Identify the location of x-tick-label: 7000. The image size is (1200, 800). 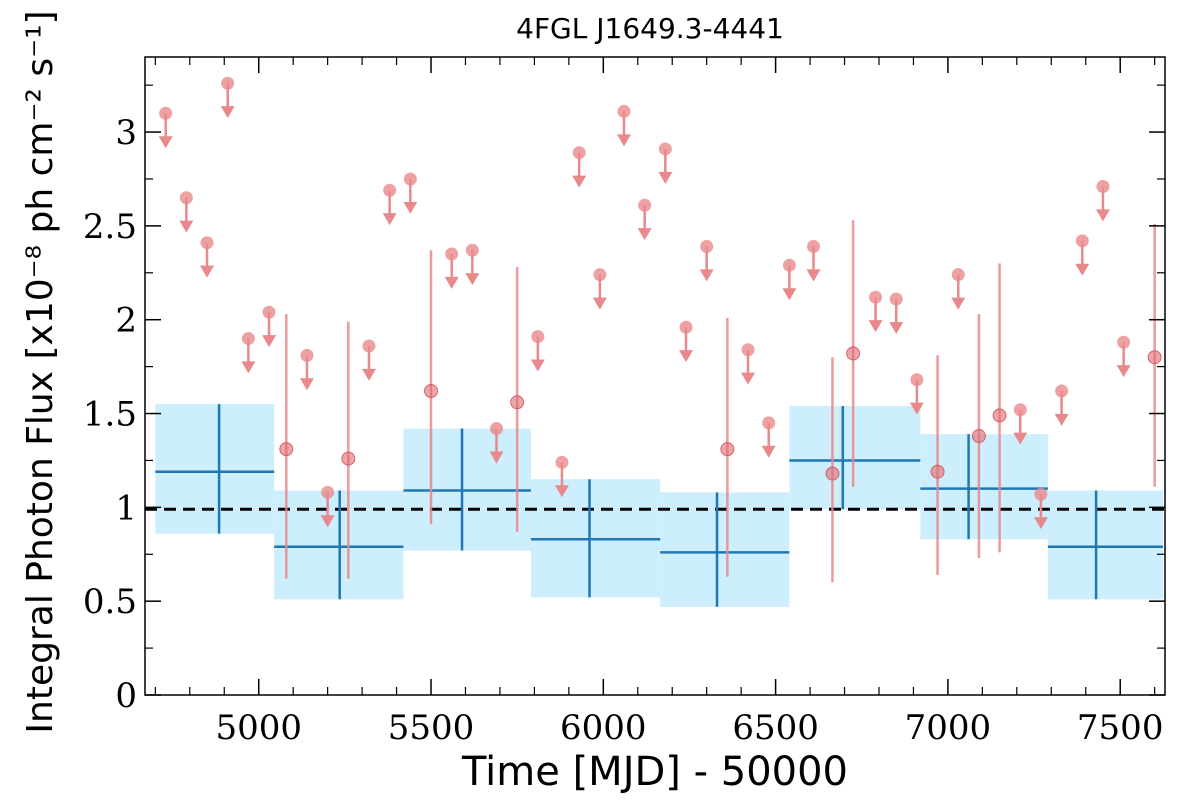
(948, 728).